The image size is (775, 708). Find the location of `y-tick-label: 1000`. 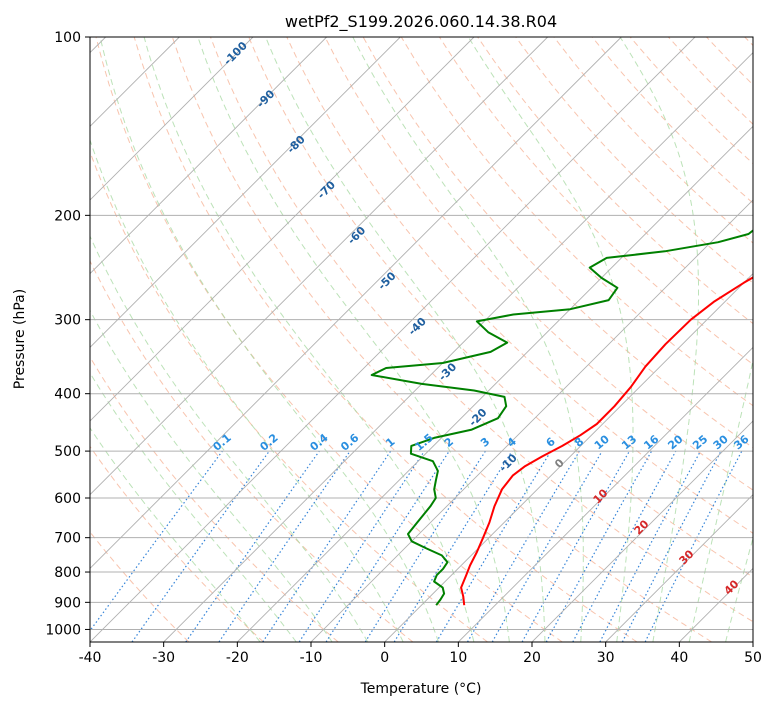

y-tick-label: 1000 is located at coordinates (63, 630).